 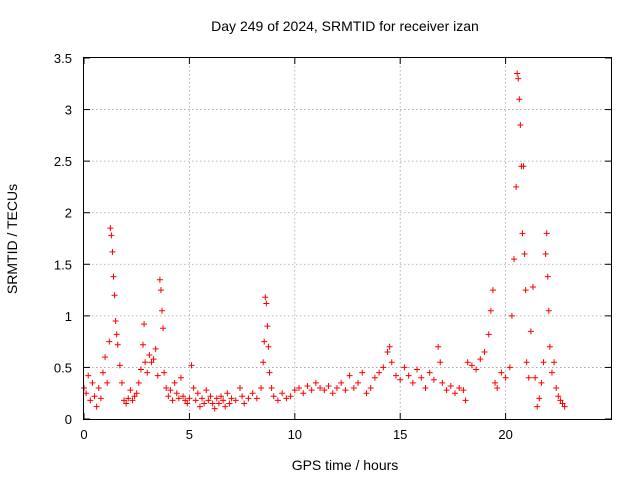 What do you see at coordinates (189, 434) in the screenshot?
I see `x-tick-label: 5` at bounding box center [189, 434].